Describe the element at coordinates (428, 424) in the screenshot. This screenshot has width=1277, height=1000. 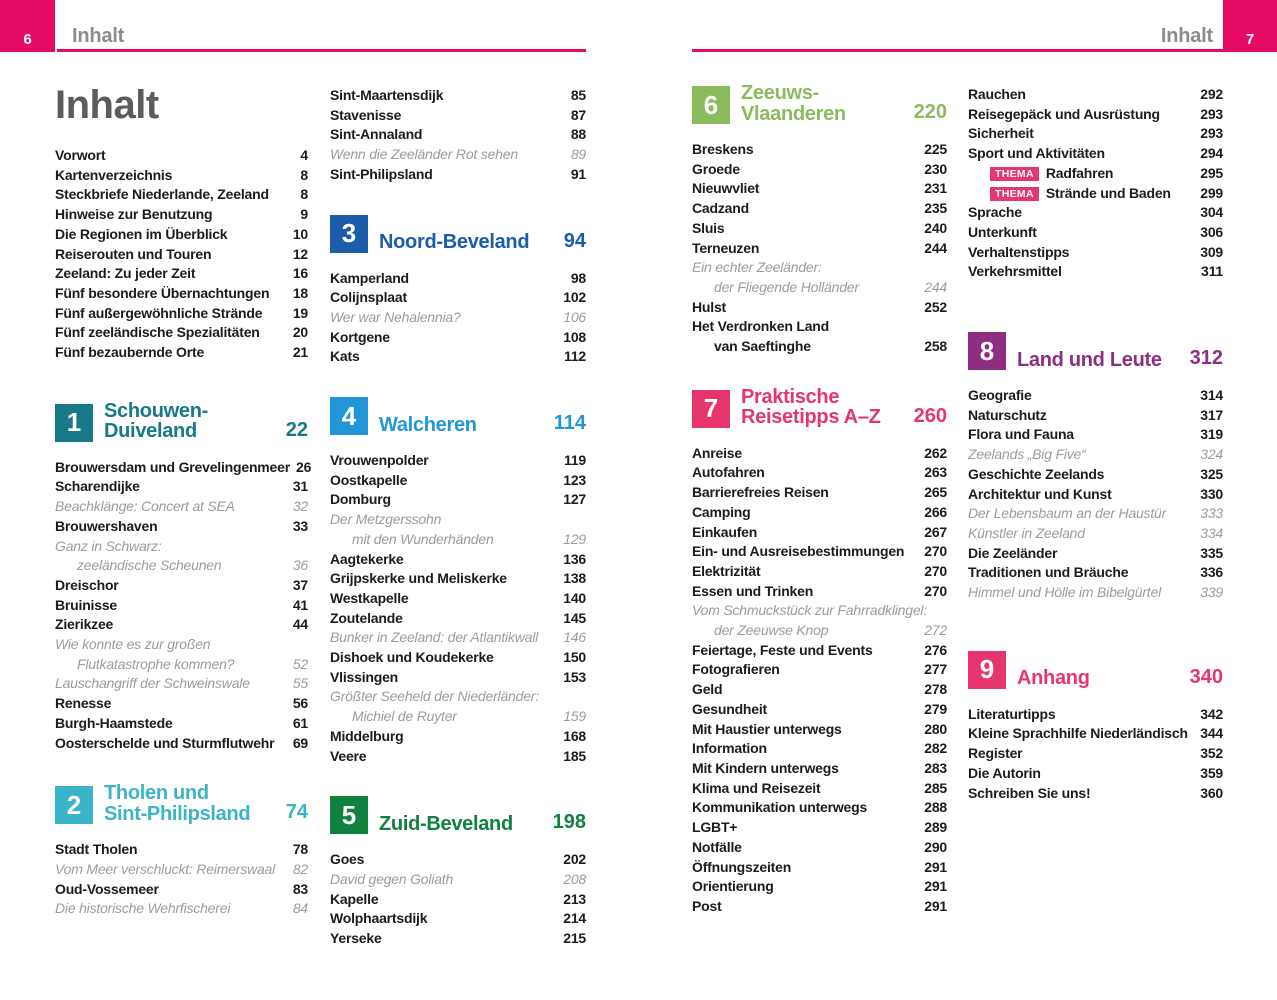
I see `section-title-line: Walcheren` at that location.